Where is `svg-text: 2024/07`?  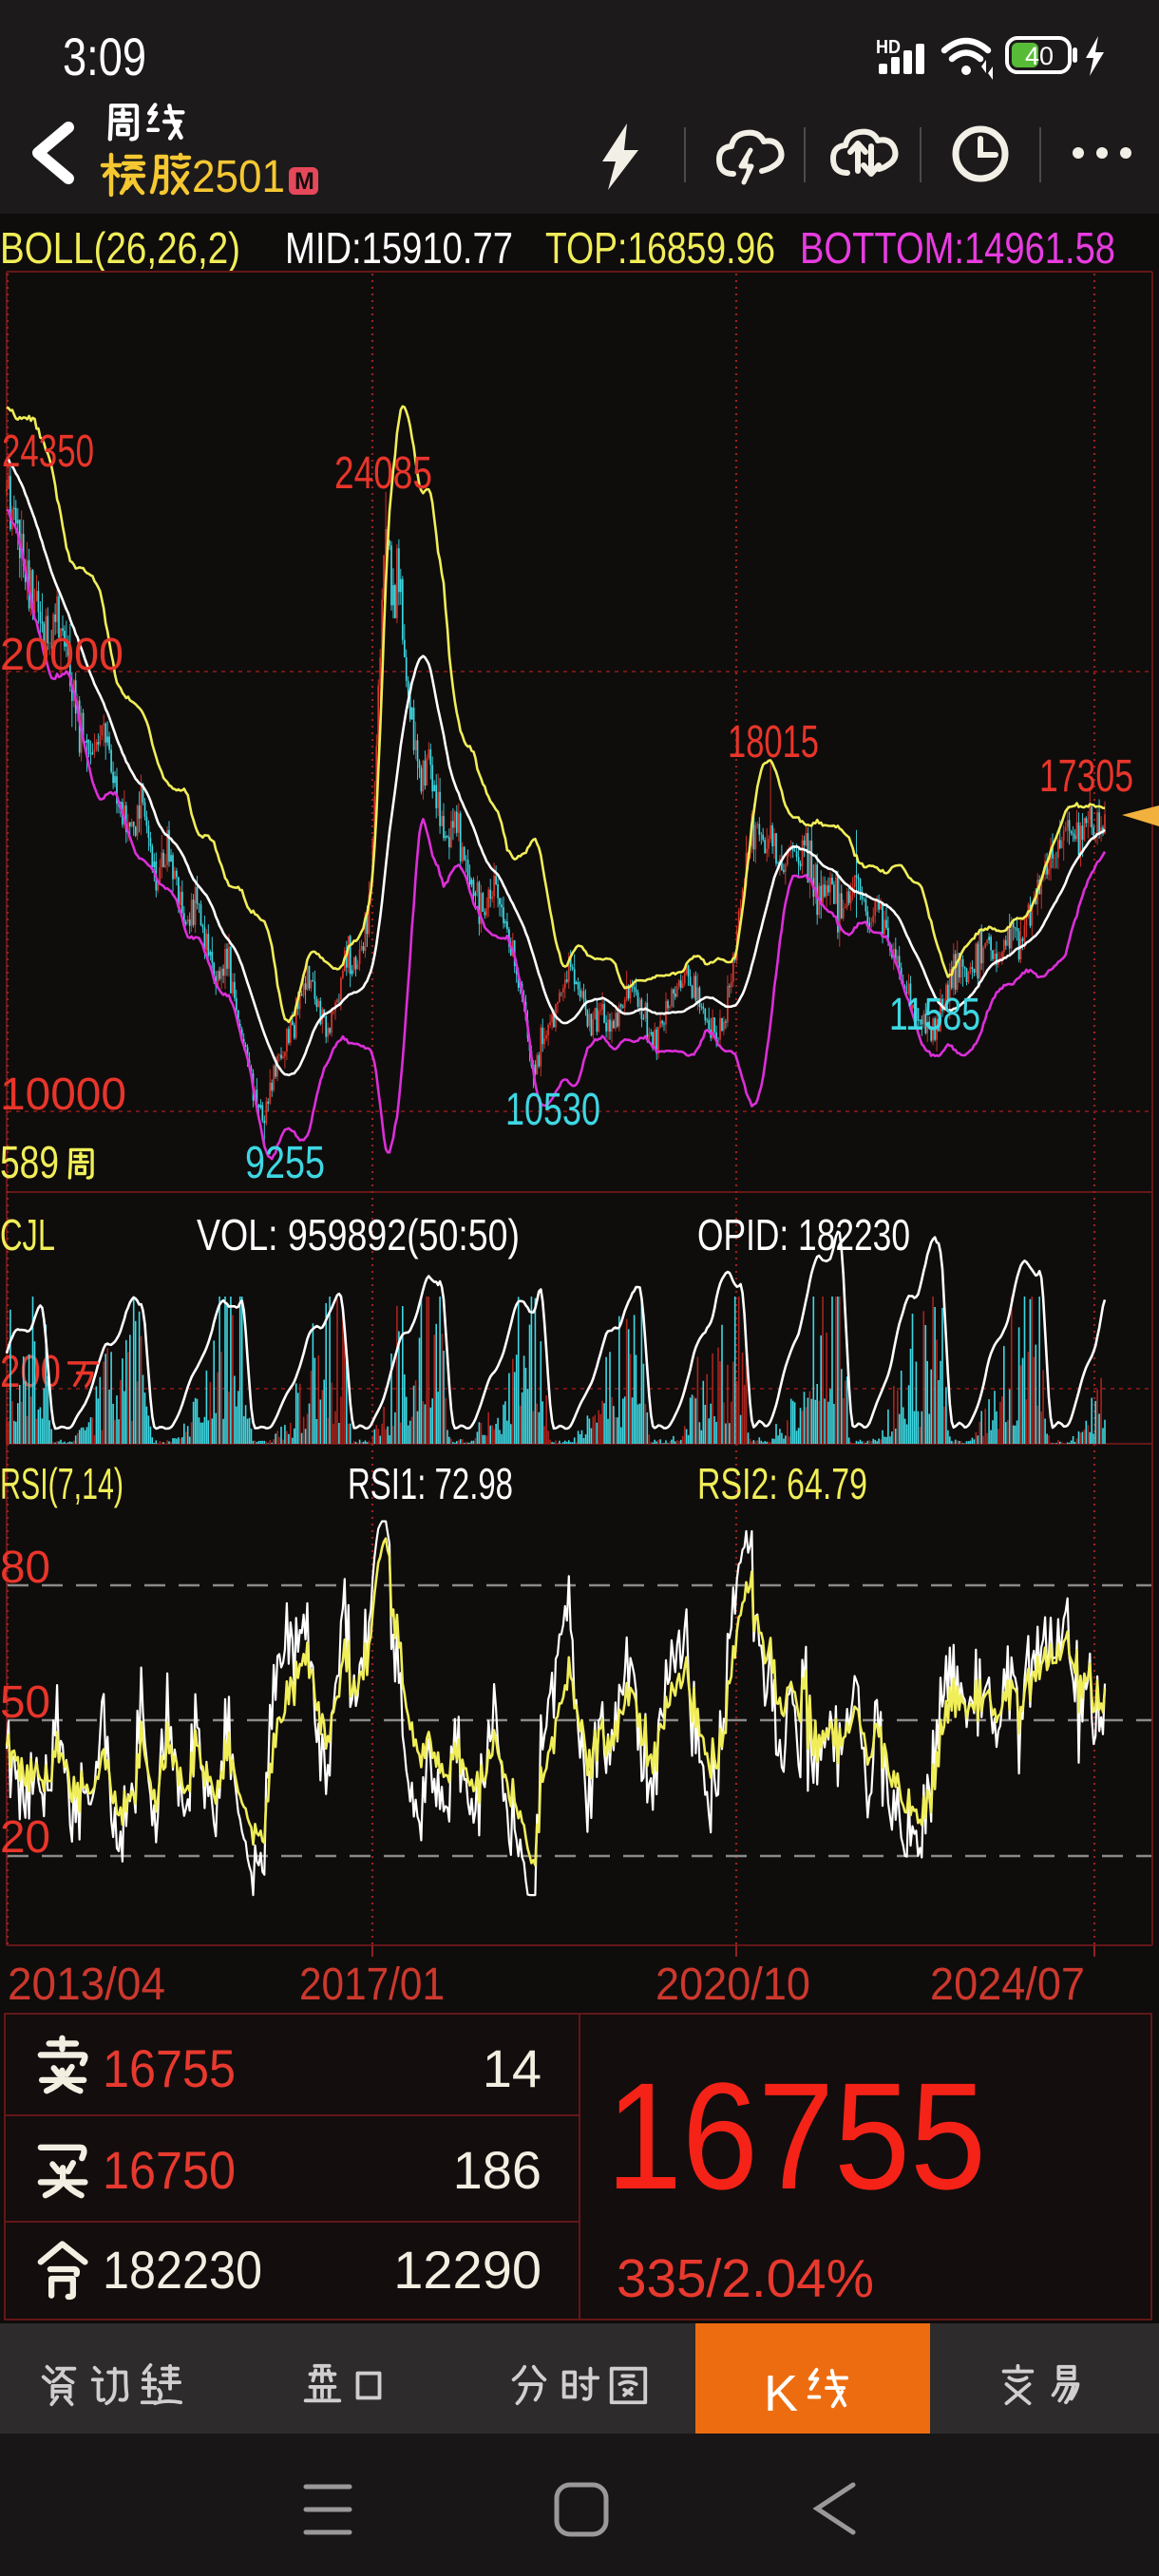 svg-text: 2024/07 is located at coordinates (1007, 1985).